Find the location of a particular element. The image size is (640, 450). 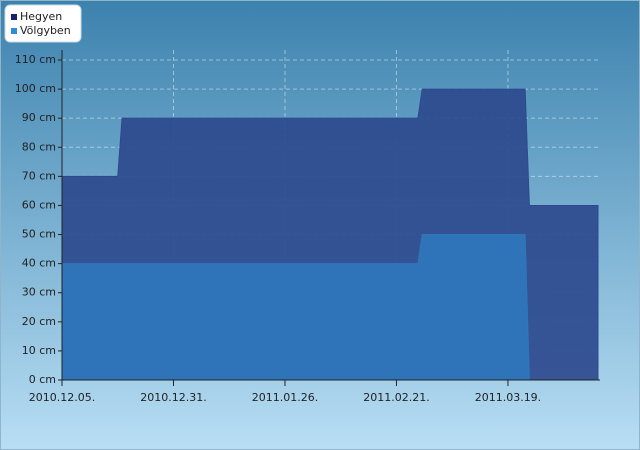

y-tick-label: 40 cm is located at coordinates (39, 263).